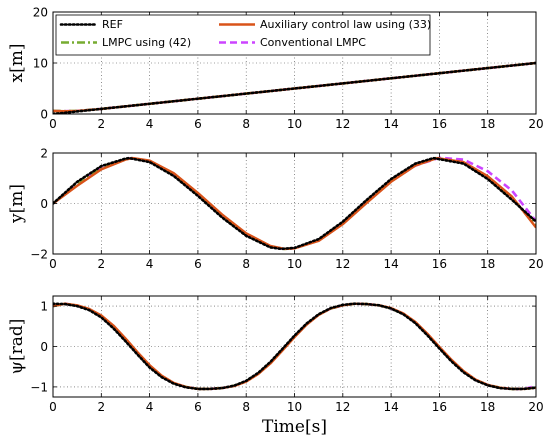  Describe the element at coordinates (294, 87) in the screenshot. I see `series-ref` at that location.